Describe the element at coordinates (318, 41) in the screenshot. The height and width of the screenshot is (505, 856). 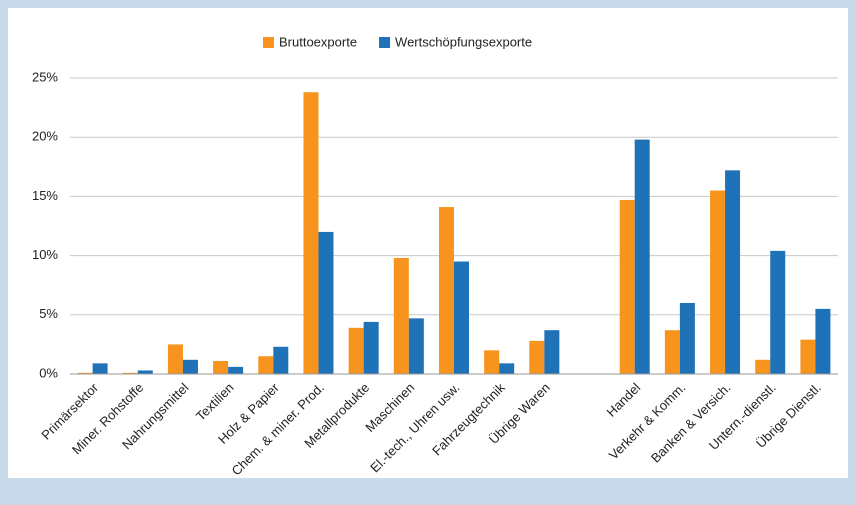
I see `legend-label: Bruttoexporte` at that location.